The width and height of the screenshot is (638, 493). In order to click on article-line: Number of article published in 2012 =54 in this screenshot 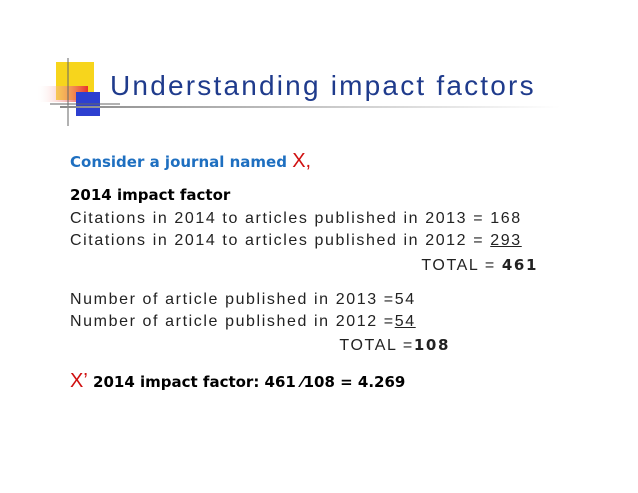, I will do `click(243, 322)`.